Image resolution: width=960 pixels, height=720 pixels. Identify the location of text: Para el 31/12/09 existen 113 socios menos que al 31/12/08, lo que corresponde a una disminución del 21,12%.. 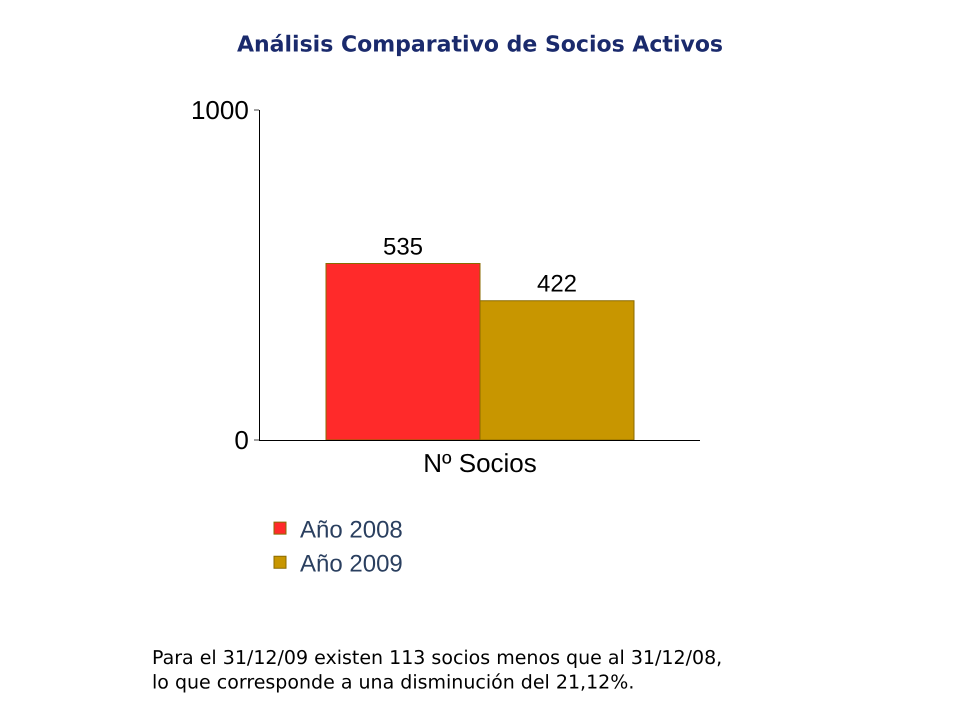
(437, 670).